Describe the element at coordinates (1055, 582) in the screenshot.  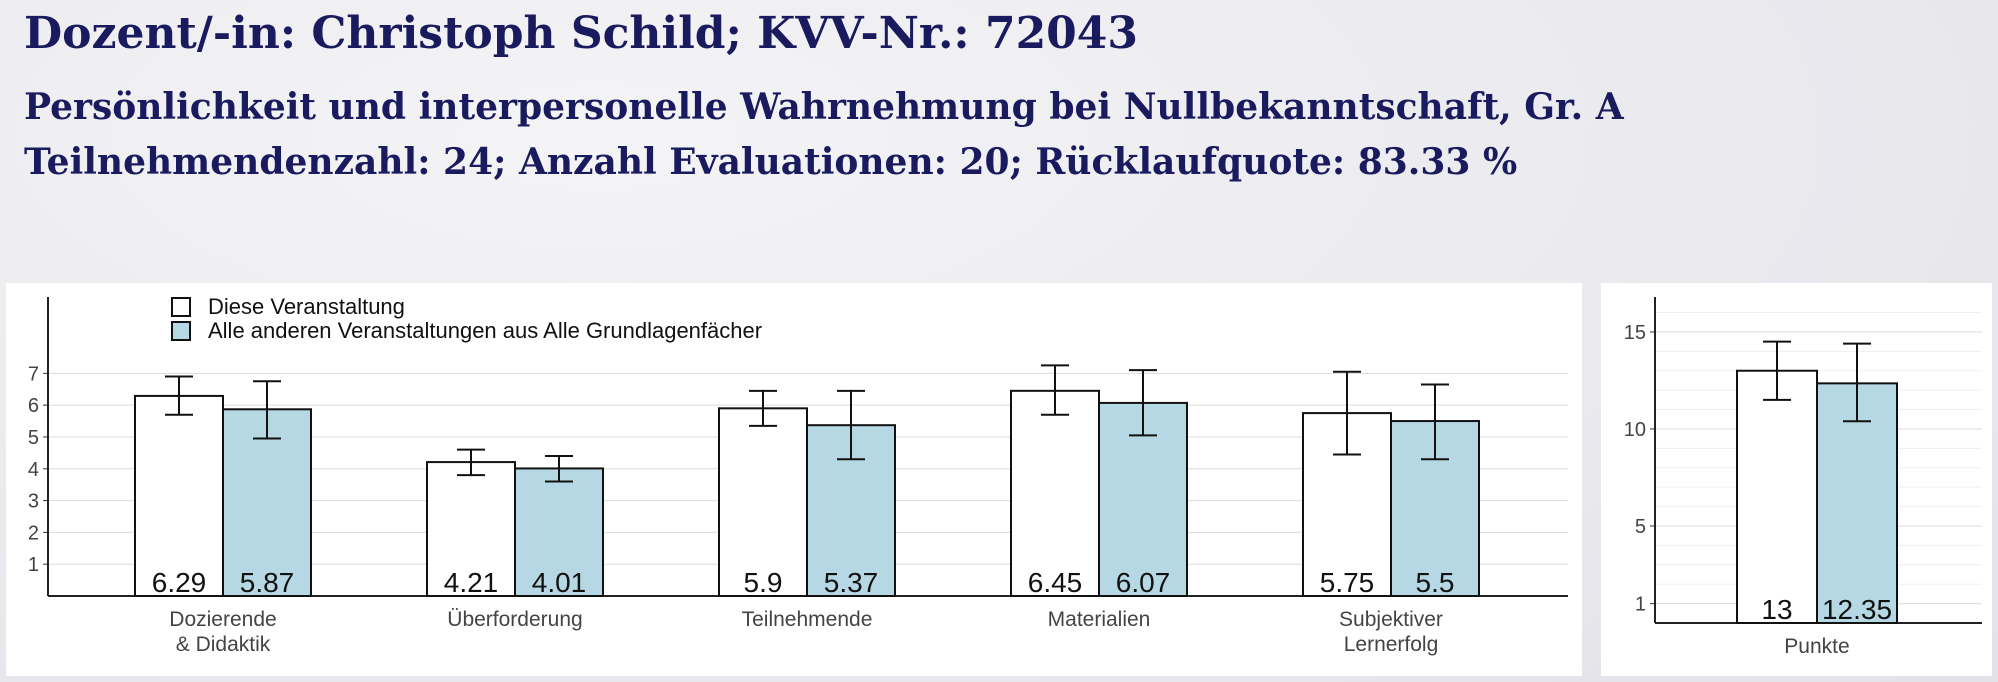
I see `data-label: 6.45` at that location.